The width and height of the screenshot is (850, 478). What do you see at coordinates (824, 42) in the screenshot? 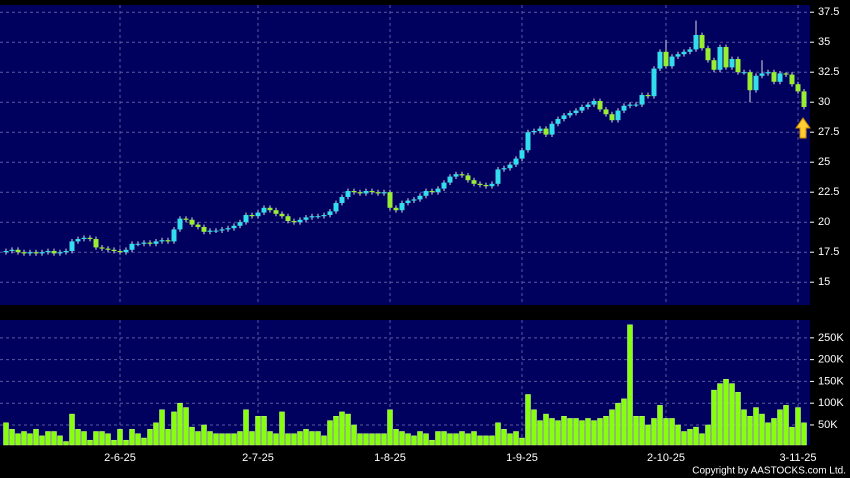
I see `y-tick-label: 35` at bounding box center [824, 42].